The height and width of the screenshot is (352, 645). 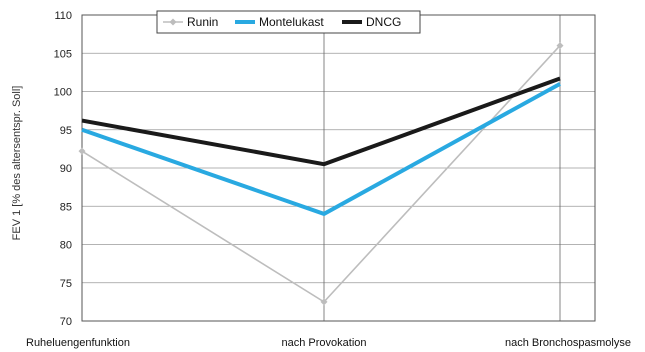 What do you see at coordinates (202, 22) in the screenshot?
I see `legend-label: Runin` at bounding box center [202, 22].